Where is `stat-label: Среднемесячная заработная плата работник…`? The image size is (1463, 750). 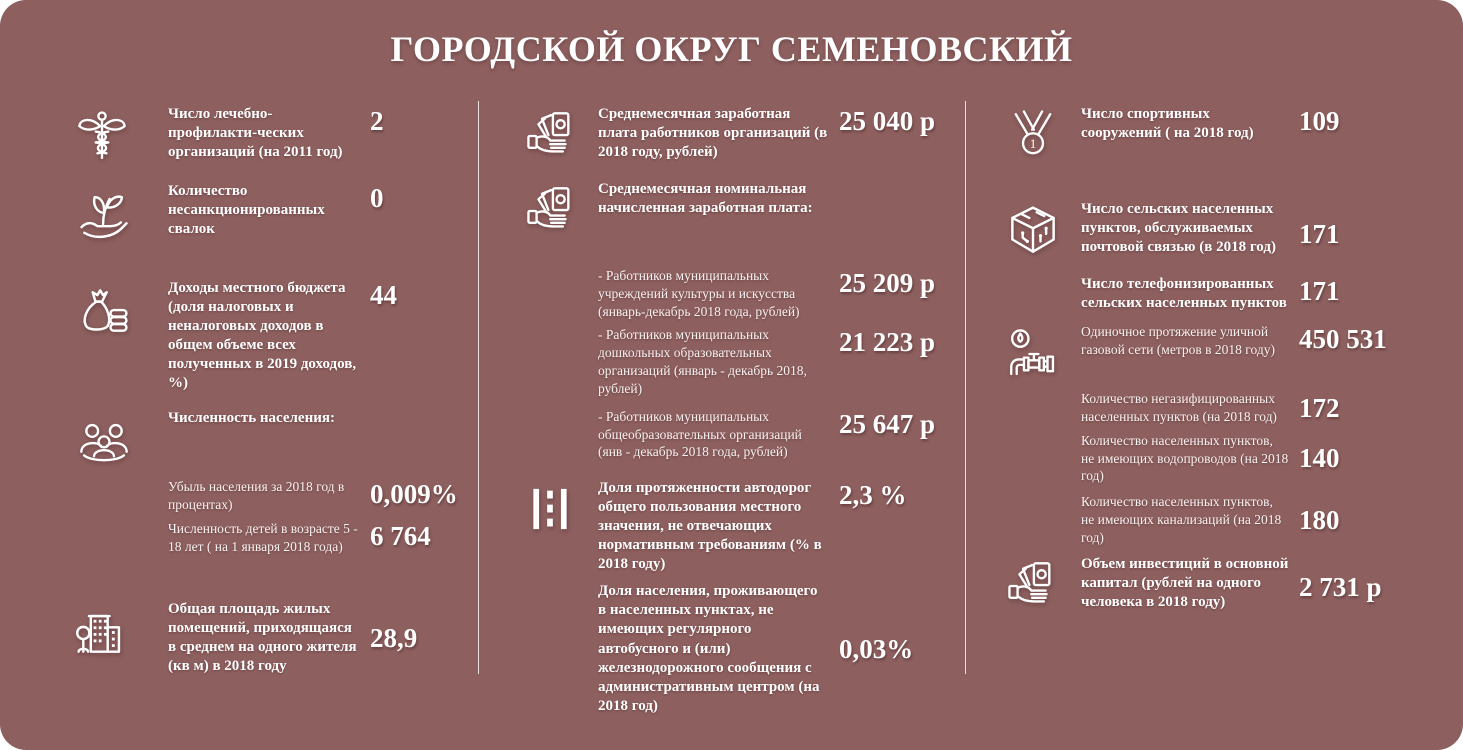
stat-label: Среднемесячная заработная плата работник… is located at coordinates (713, 133).